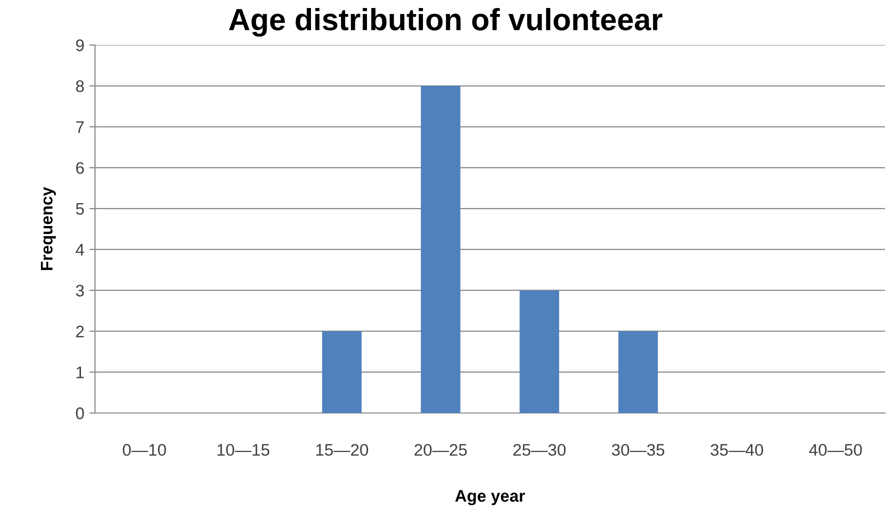 This screenshot has width=891, height=521. Describe the element at coordinates (737, 450) in the screenshot. I see `x-tick-label: 35—40` at that location.